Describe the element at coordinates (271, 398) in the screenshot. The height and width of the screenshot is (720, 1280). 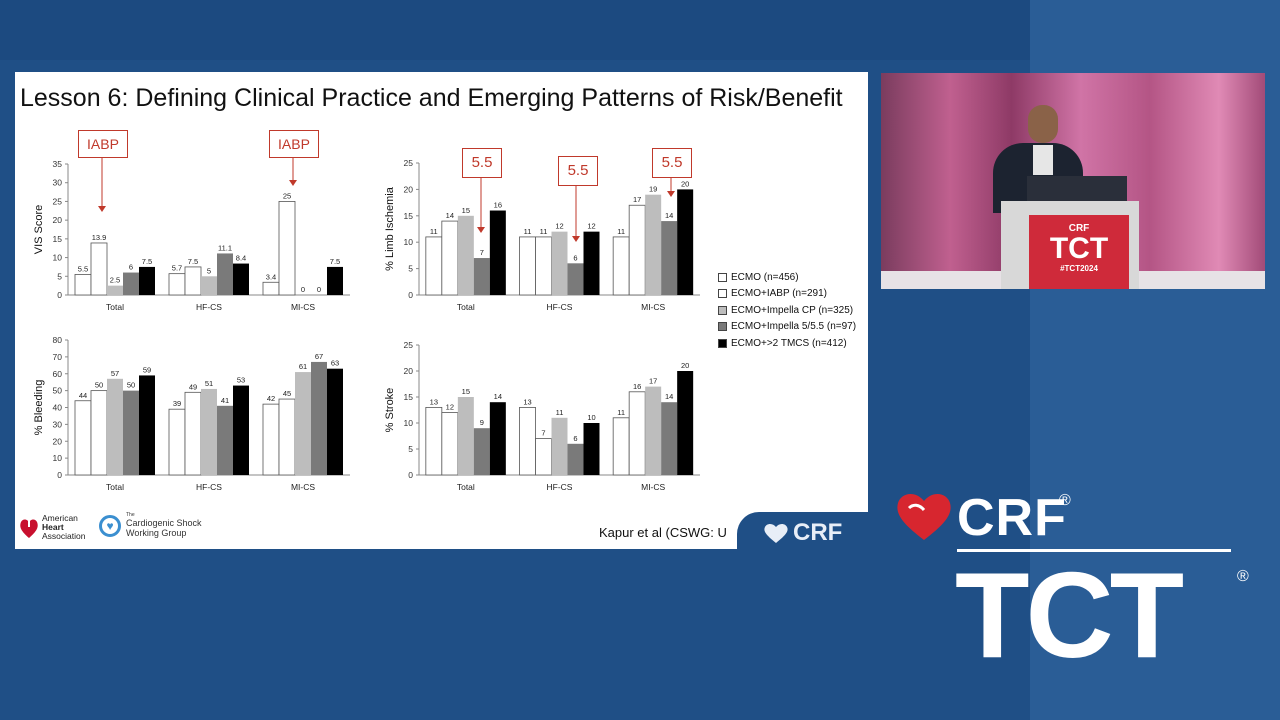
I see `bar-value-label: 42` at that location.